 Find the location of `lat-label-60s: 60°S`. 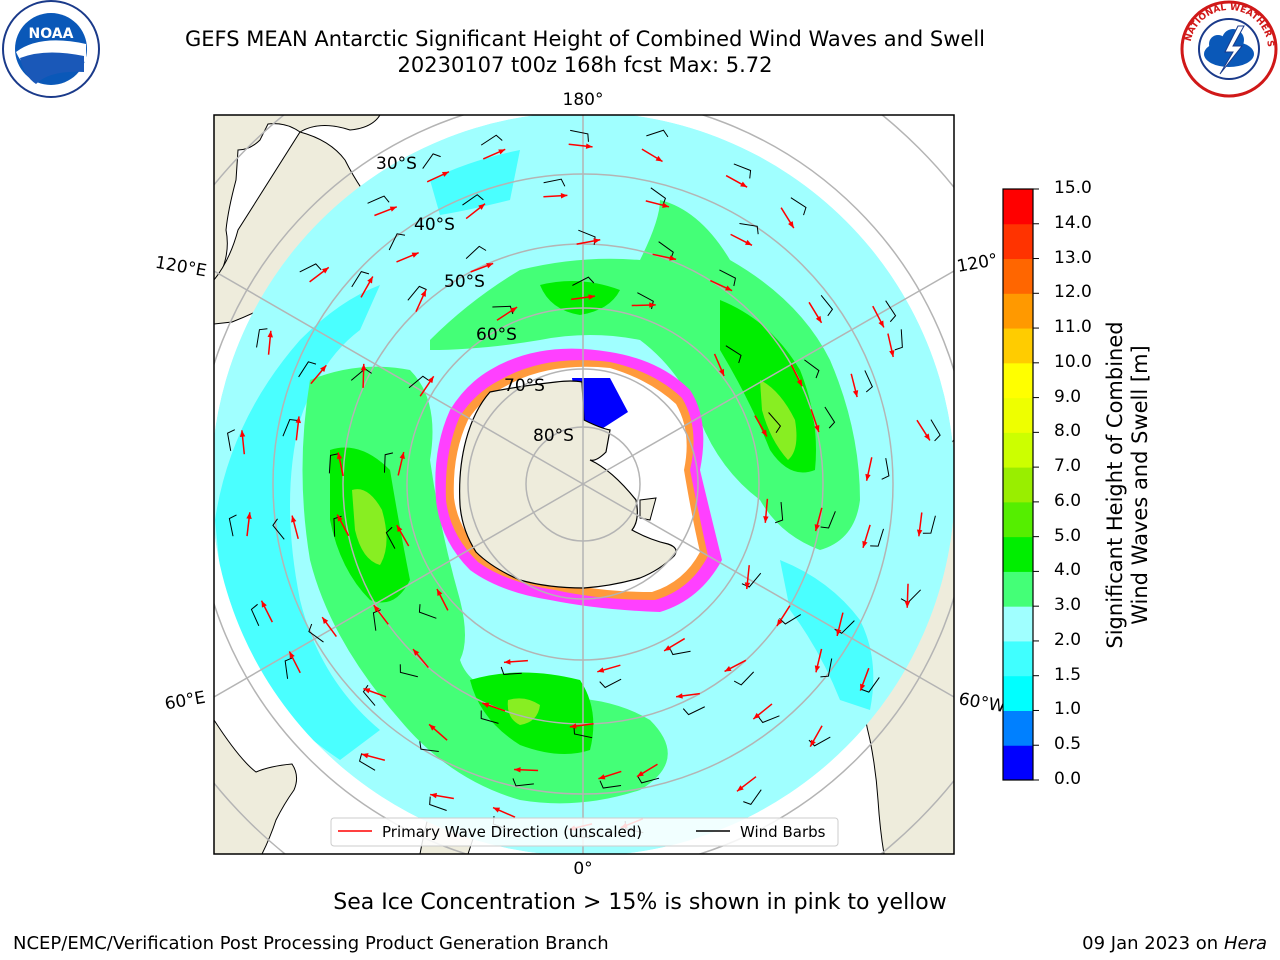

lat-label-60s: 60°S is located at coordinates (496, 335).